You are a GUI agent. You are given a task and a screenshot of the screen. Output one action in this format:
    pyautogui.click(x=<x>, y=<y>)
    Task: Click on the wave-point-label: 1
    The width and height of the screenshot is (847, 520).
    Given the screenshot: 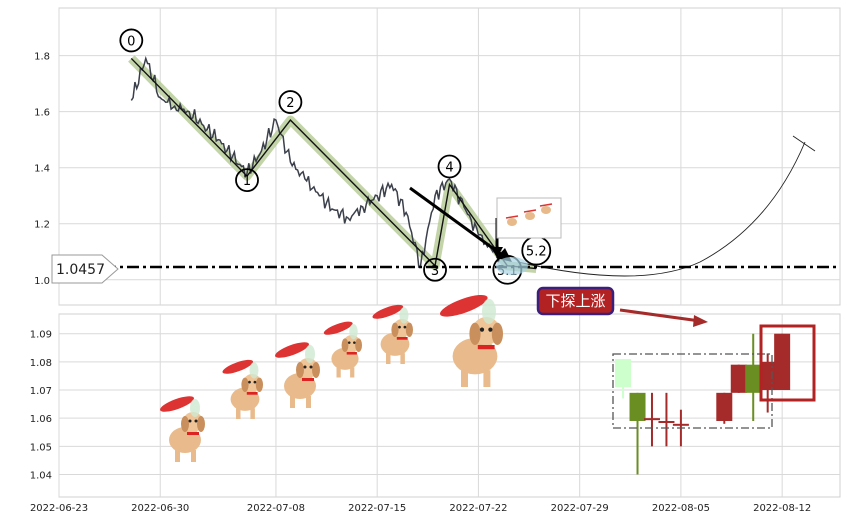 What is the action you would take?
    pyautogui.click(x=247, y=180)
    